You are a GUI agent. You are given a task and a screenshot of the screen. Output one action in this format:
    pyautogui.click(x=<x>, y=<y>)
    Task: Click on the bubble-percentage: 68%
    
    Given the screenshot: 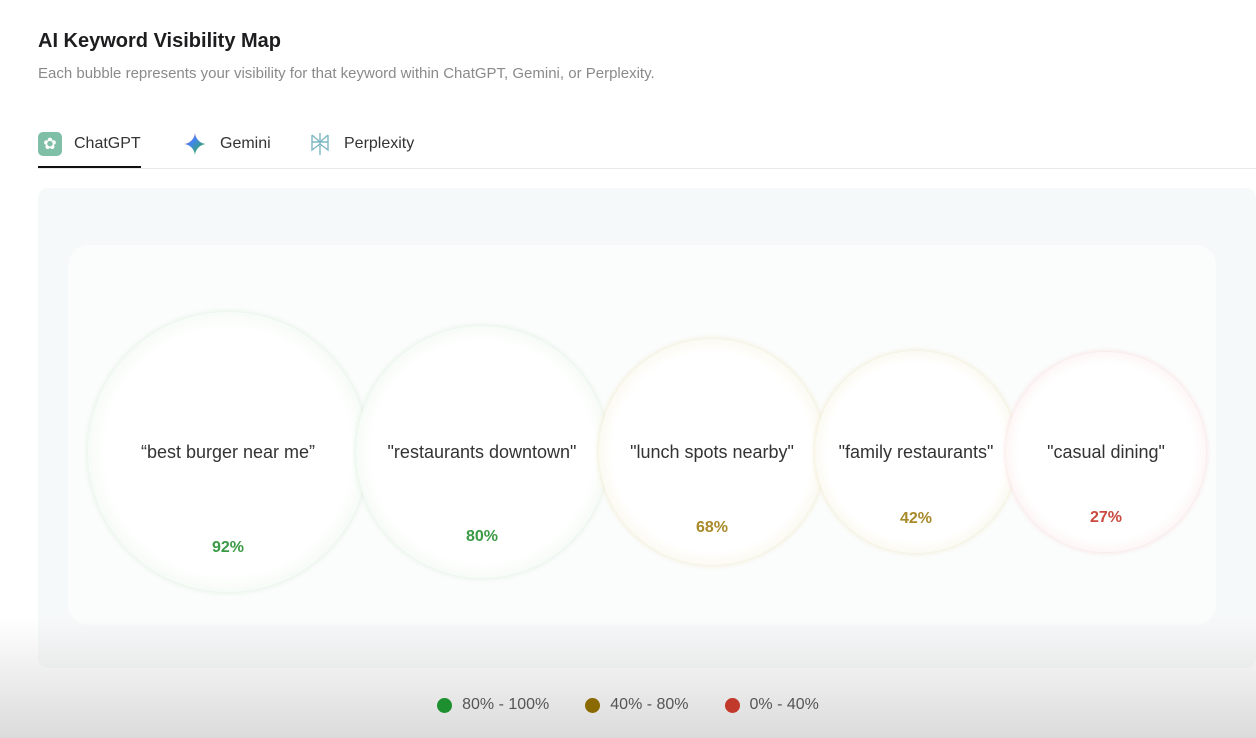 What is the action you would take?
    pyautogui.click(x=712, y=527)
    